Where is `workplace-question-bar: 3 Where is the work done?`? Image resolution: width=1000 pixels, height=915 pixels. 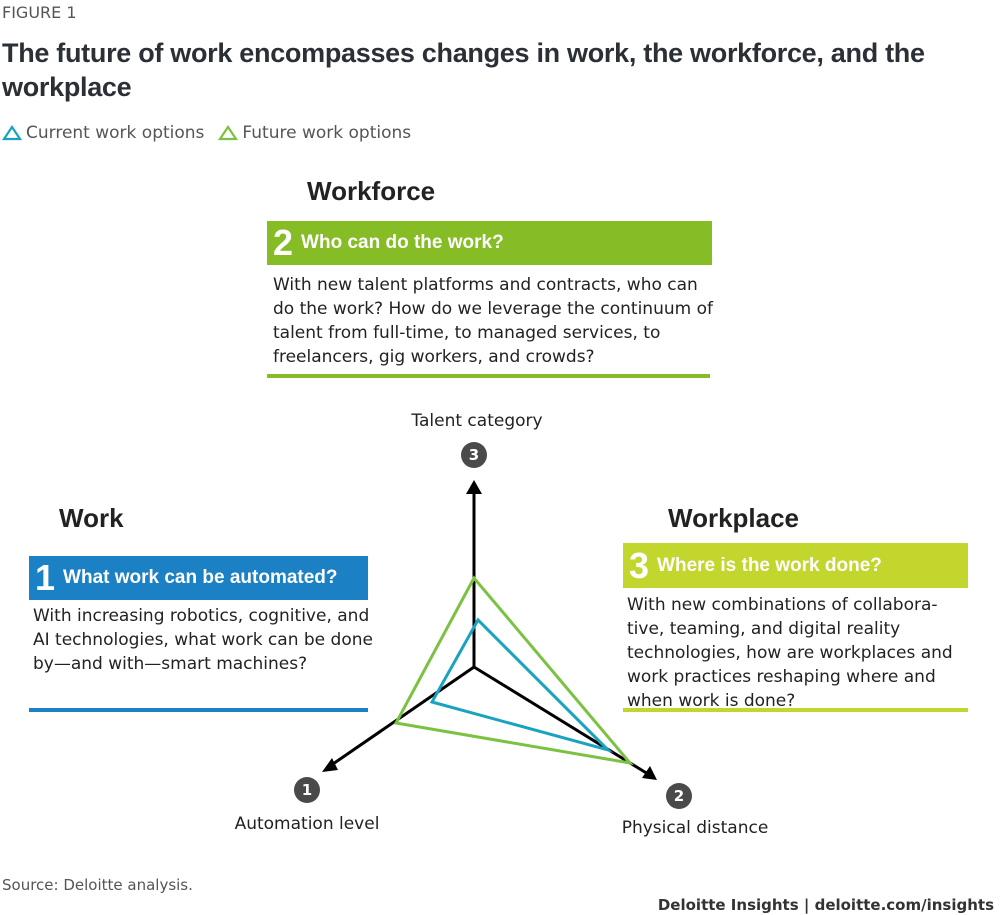 workplace-question-bar: 3 Where is the work done? is located at coordinates (795, 565).